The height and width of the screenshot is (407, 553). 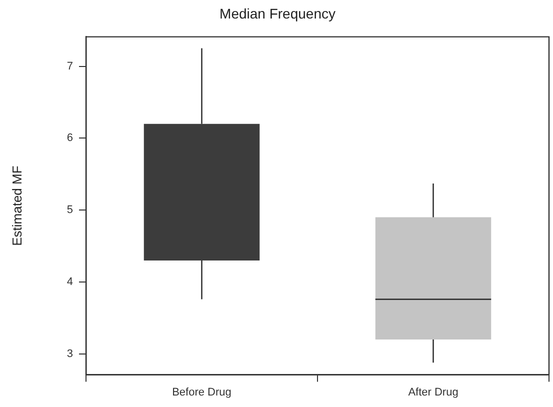 I want to click on y-tick-label: 5, so click(x=69, y=210).